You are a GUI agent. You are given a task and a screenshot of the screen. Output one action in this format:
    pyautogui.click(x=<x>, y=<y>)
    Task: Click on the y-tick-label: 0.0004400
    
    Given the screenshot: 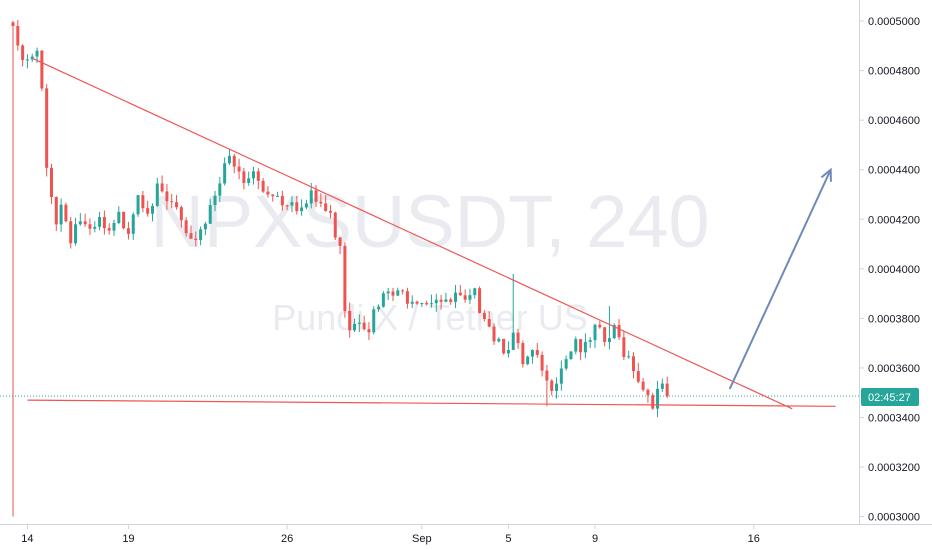 What is the action you would take?
    pyautogui.click(x=894, y=171)
    